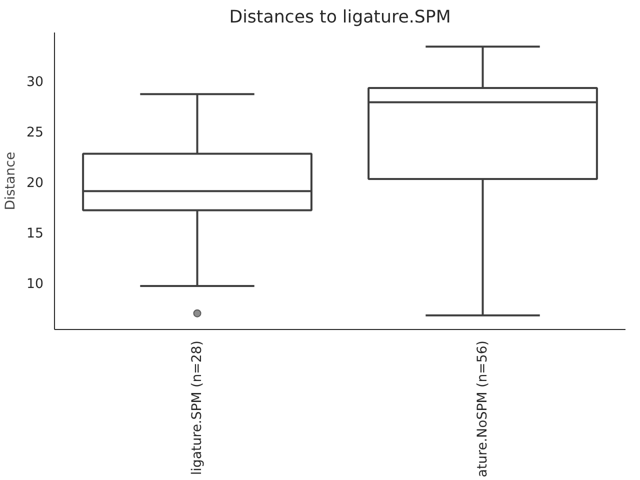 The width and height of the screenshot is (640, 480). What do you see at coordinates (197, 408) in the screenshot?
I see `x-tick-label: ligature.SPM (n=28)` at bounding box center [197, 408].